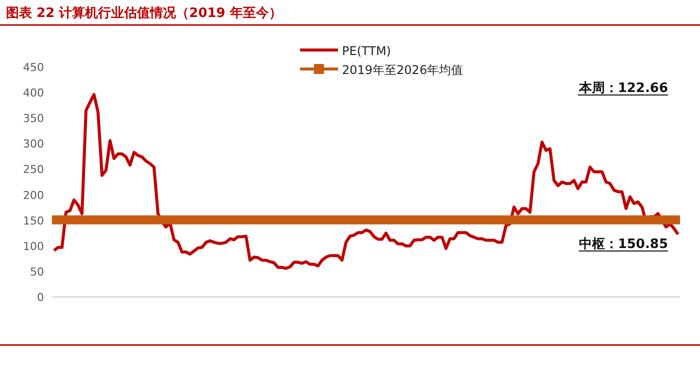  Describe the element at coordinates (623, 88) in the screenshot. I see `annotation: 本周：122.66` at that location.